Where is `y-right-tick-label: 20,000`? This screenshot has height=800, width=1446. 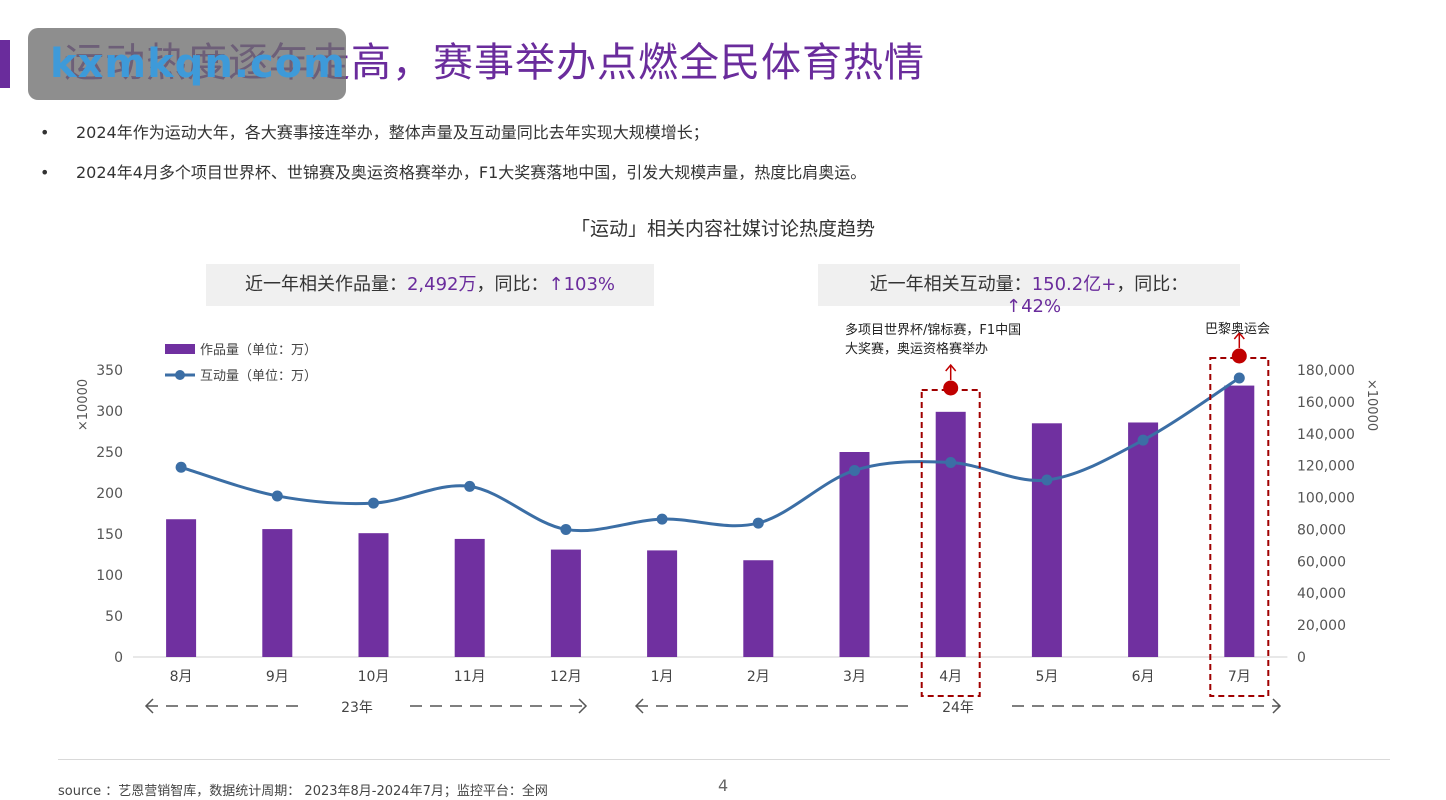 y-right-tick-label: 20,000 is located at coordinates (1321, 626).